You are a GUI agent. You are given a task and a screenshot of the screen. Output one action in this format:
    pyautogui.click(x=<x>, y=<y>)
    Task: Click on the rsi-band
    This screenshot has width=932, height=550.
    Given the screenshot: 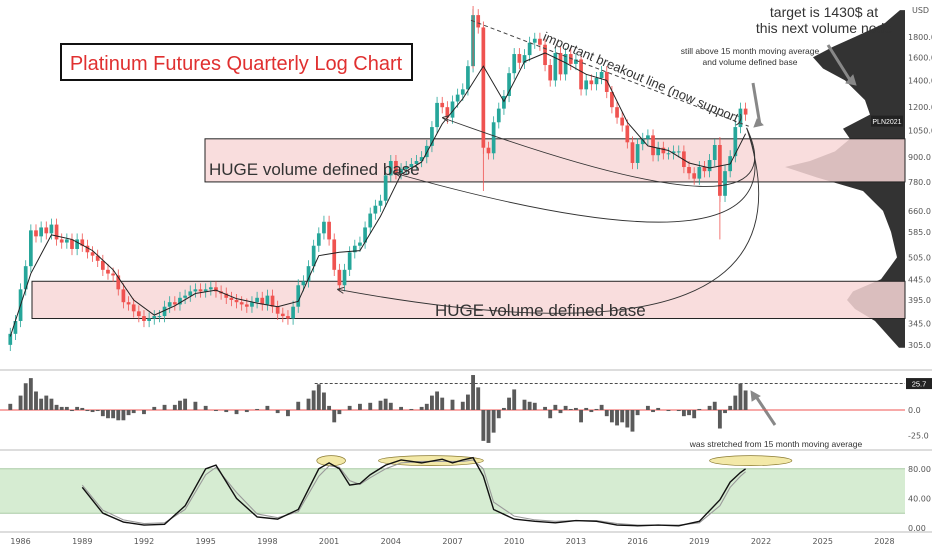 What is the action you would take?
    pyautogui.click(x=452, y=491)
    